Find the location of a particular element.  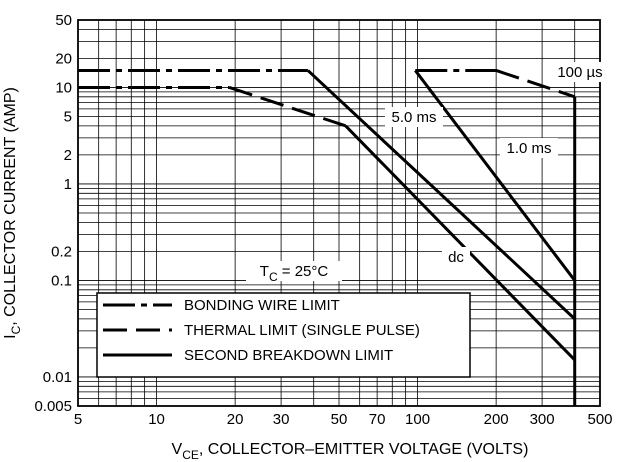

legend-label: BONDING WIRE LIMIT is located at coordinates (262, 305).